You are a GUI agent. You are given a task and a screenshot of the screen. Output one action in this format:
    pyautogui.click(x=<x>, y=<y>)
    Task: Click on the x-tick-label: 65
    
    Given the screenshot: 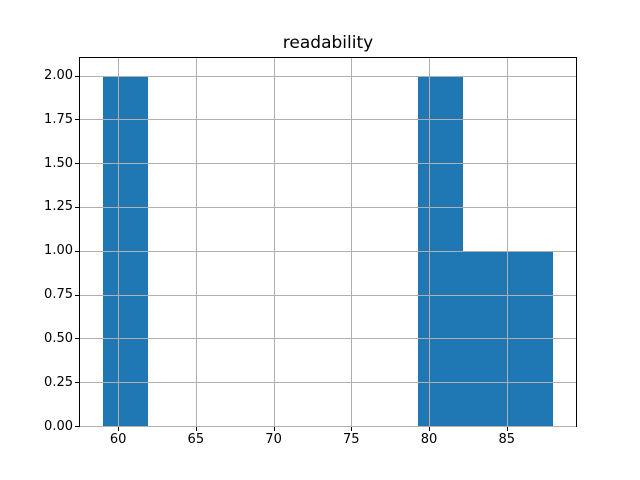 What is the action you would take?
    pyautogui.click(x=196, y=439)
    